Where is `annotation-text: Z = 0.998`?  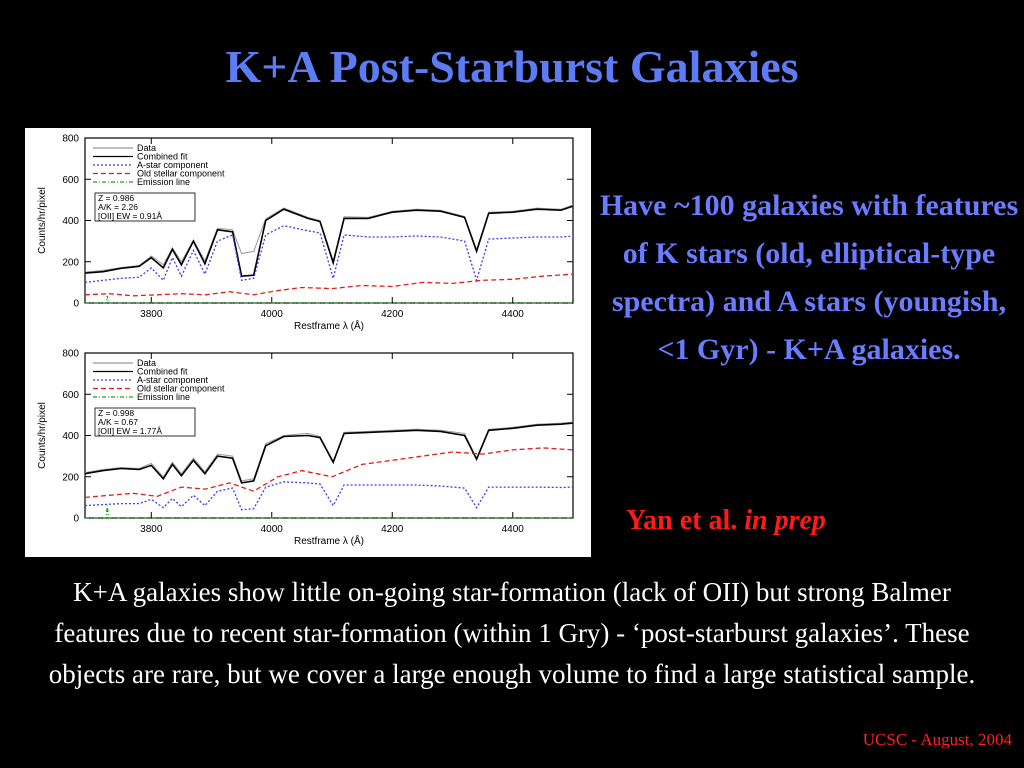 annotation-text: Z = 0.998 is located at coordinates (116, 413).